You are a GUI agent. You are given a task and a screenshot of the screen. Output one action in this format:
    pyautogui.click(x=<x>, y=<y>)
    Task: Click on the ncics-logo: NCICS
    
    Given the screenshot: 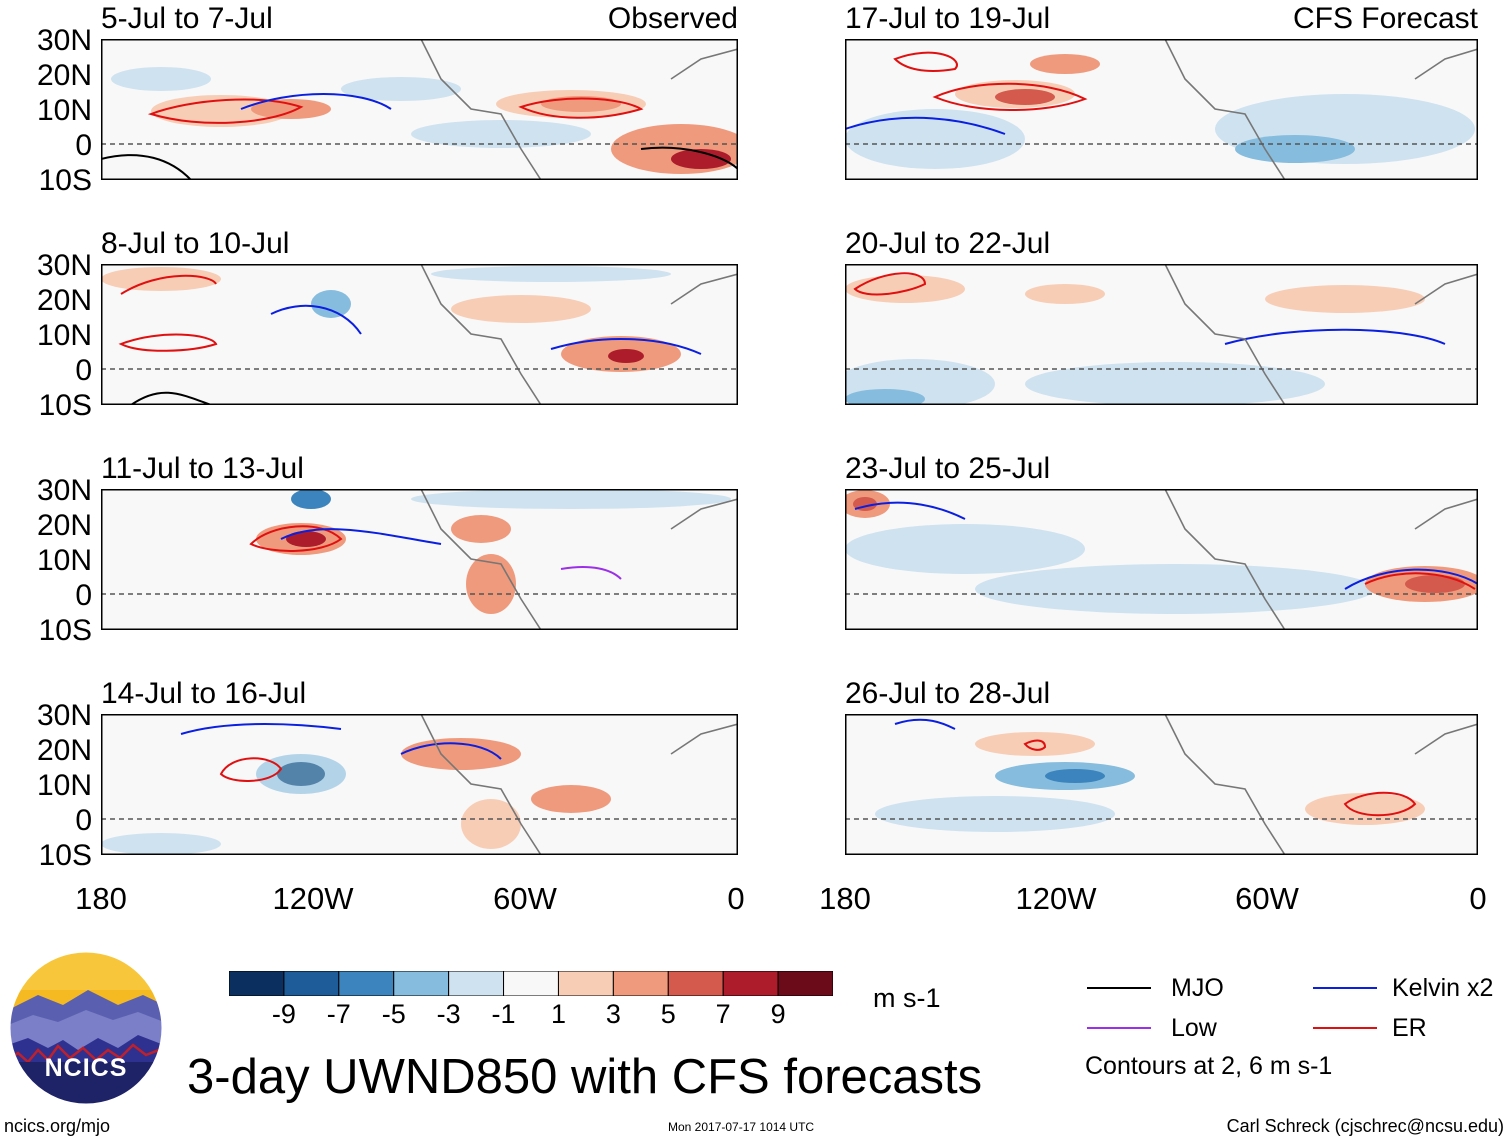 What is the action you would take?
    pyautogui.click(x=86, y=1028)
    